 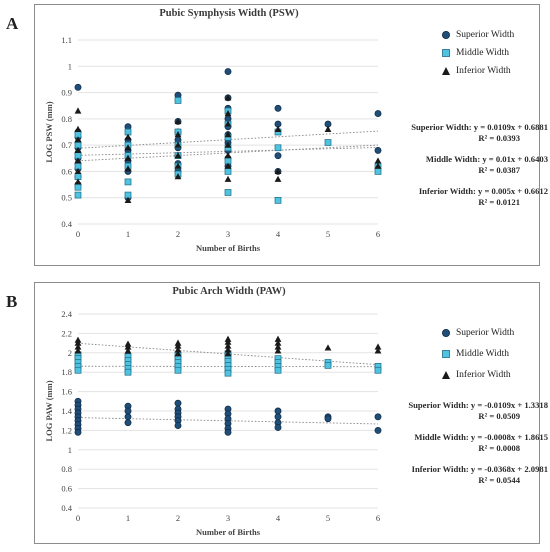 I want to click on r-squared-text: R² = 0.0121, so click(x=499, y=202).